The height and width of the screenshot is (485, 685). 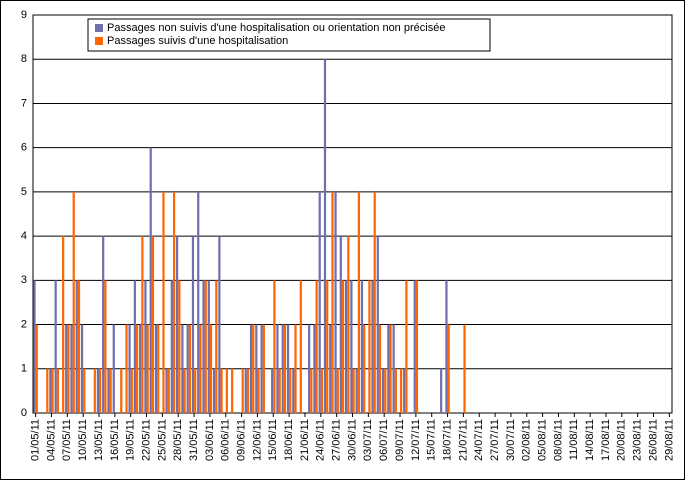 What do you see at coordinates (24, 192) in the screenshot?
I see `y-tick-label: 5` at bounding box center [24, 192].